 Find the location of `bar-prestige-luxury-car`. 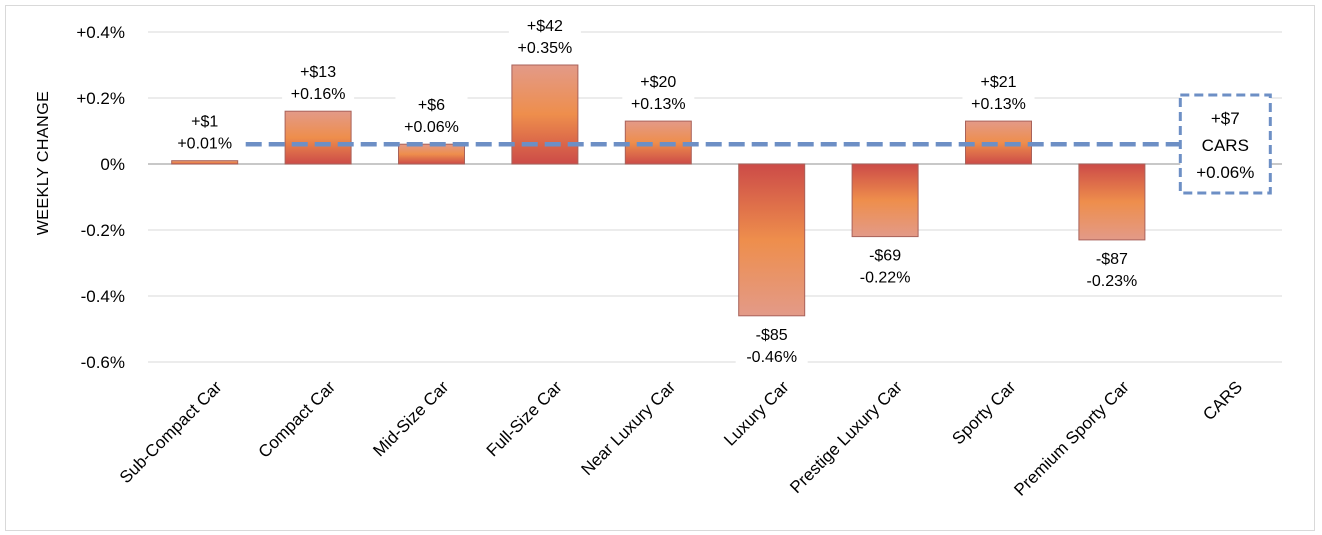

bar-prestige-luxury-car is located at coordinates (885, 200).